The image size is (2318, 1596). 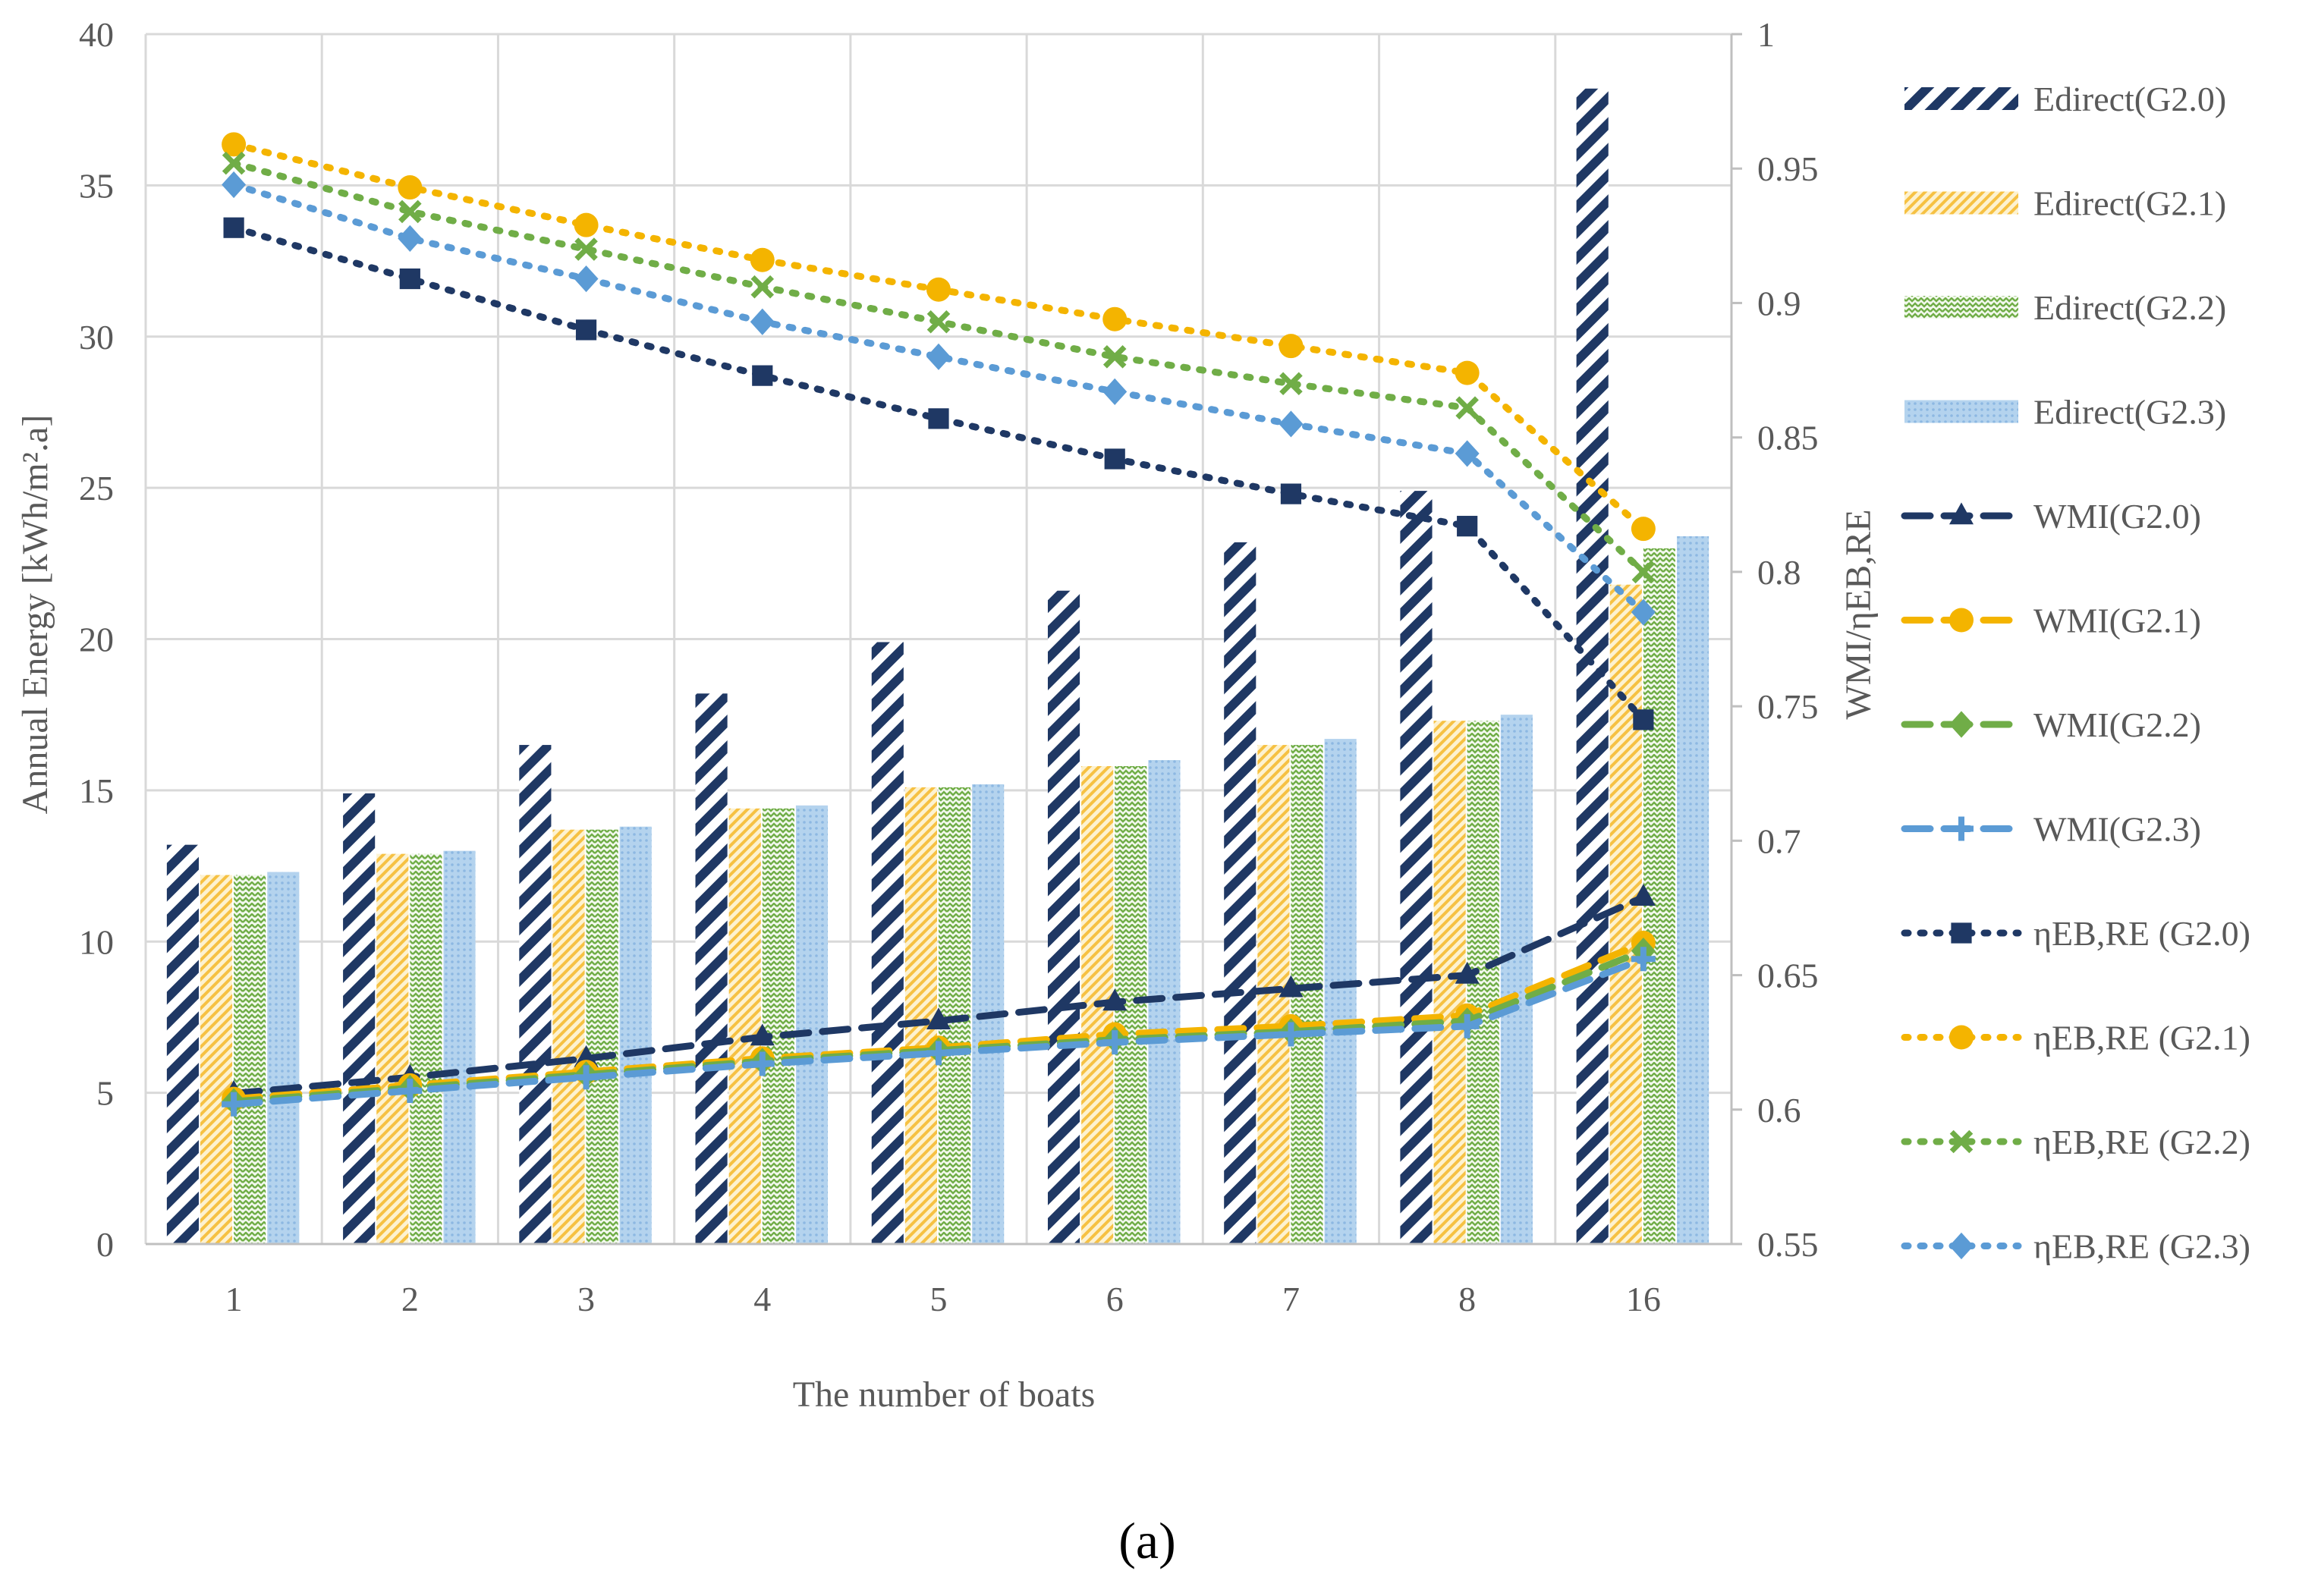 I want to click on y-tick-label: 10, so click(x=96, y=941).